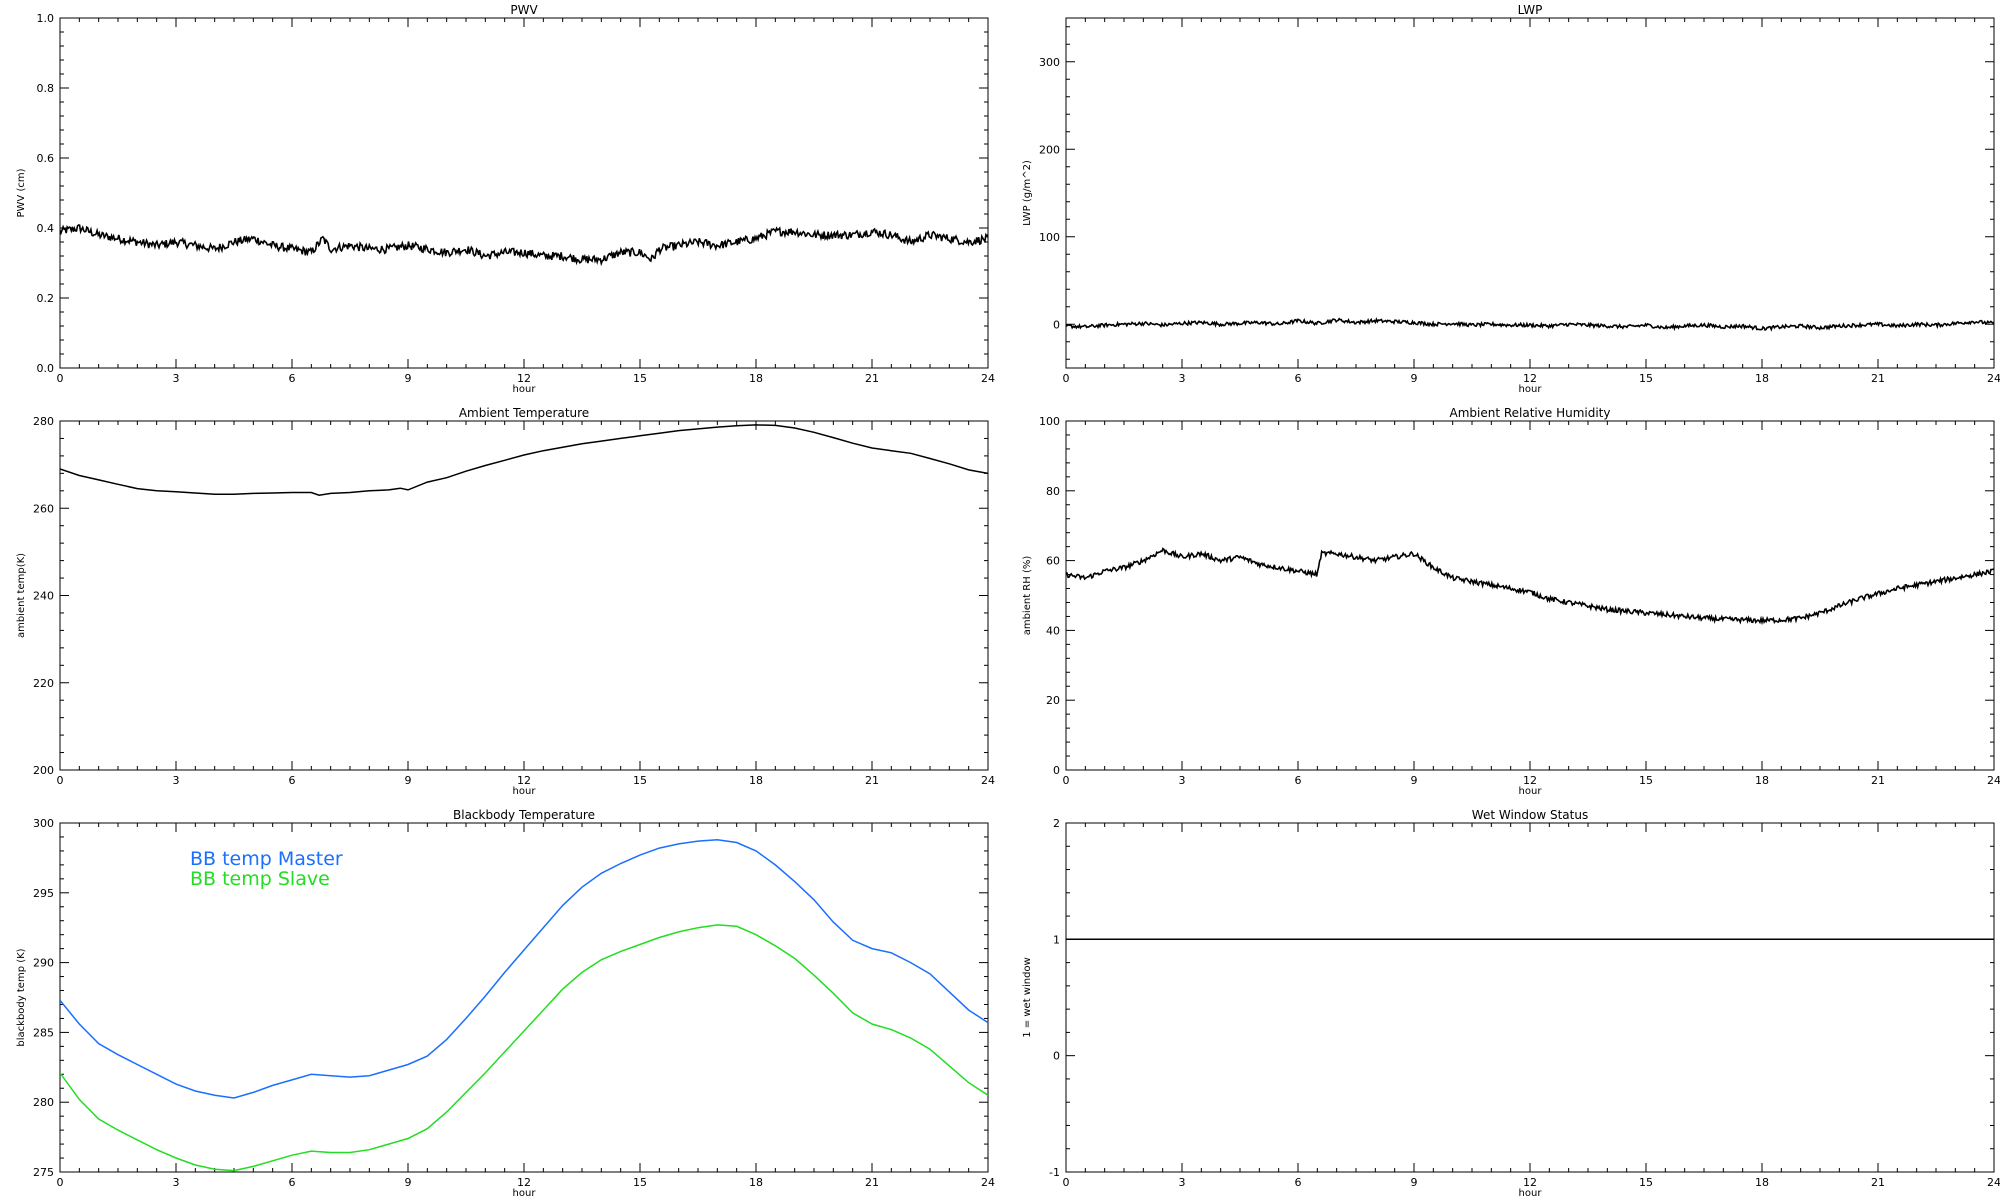 Image resolution: width=2000 pixels, height=1200 pixels. I want to click on y-tick-label: 0.6, so click(46, 158).